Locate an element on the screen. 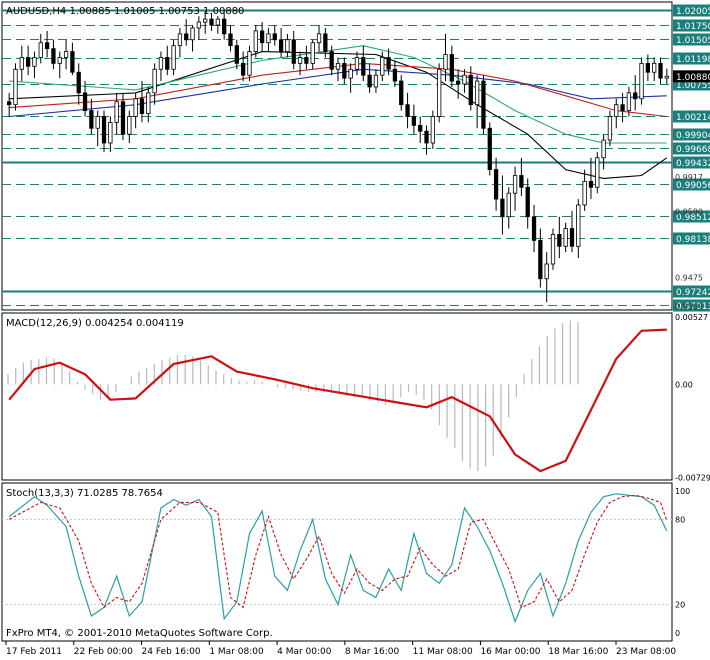 This screenshot has height=660, width=710. level-label: 1.02005 is located at coordinates (693, 12).